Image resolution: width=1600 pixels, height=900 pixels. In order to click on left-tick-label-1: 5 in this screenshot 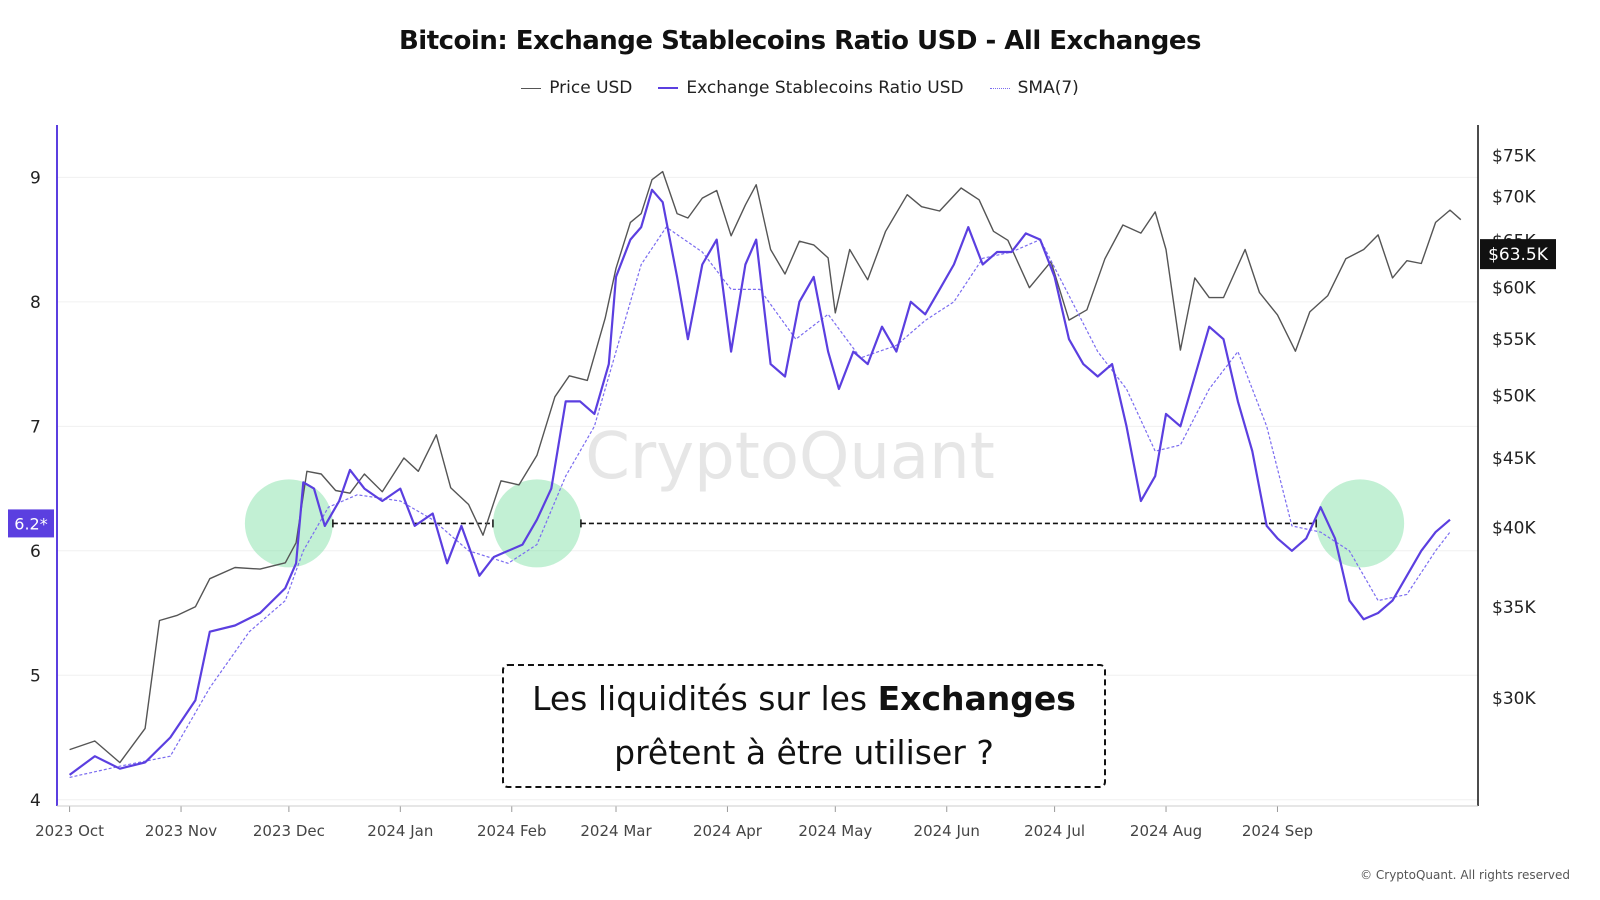, I will do `click(35, 676)`.